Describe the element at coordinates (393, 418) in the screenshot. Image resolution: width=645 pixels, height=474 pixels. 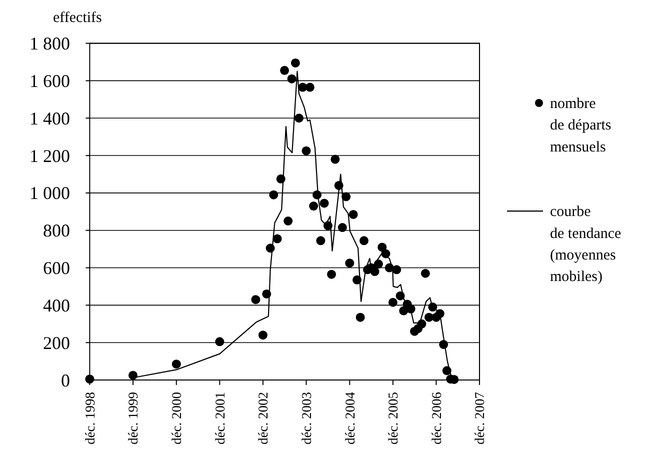
I see `x-tick-label: déc. 2005` at that location.